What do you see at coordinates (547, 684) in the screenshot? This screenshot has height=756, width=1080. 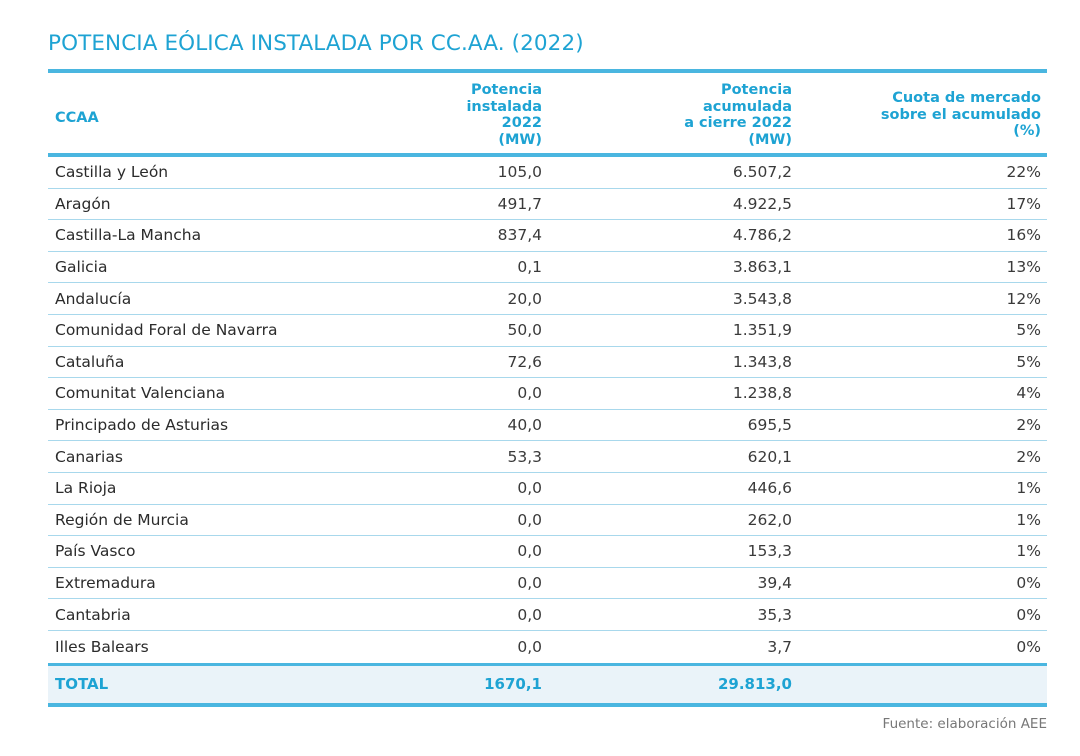 I see `total-row: TOTAL 1670,1 29.813,0` at bounding box center [547, 684].